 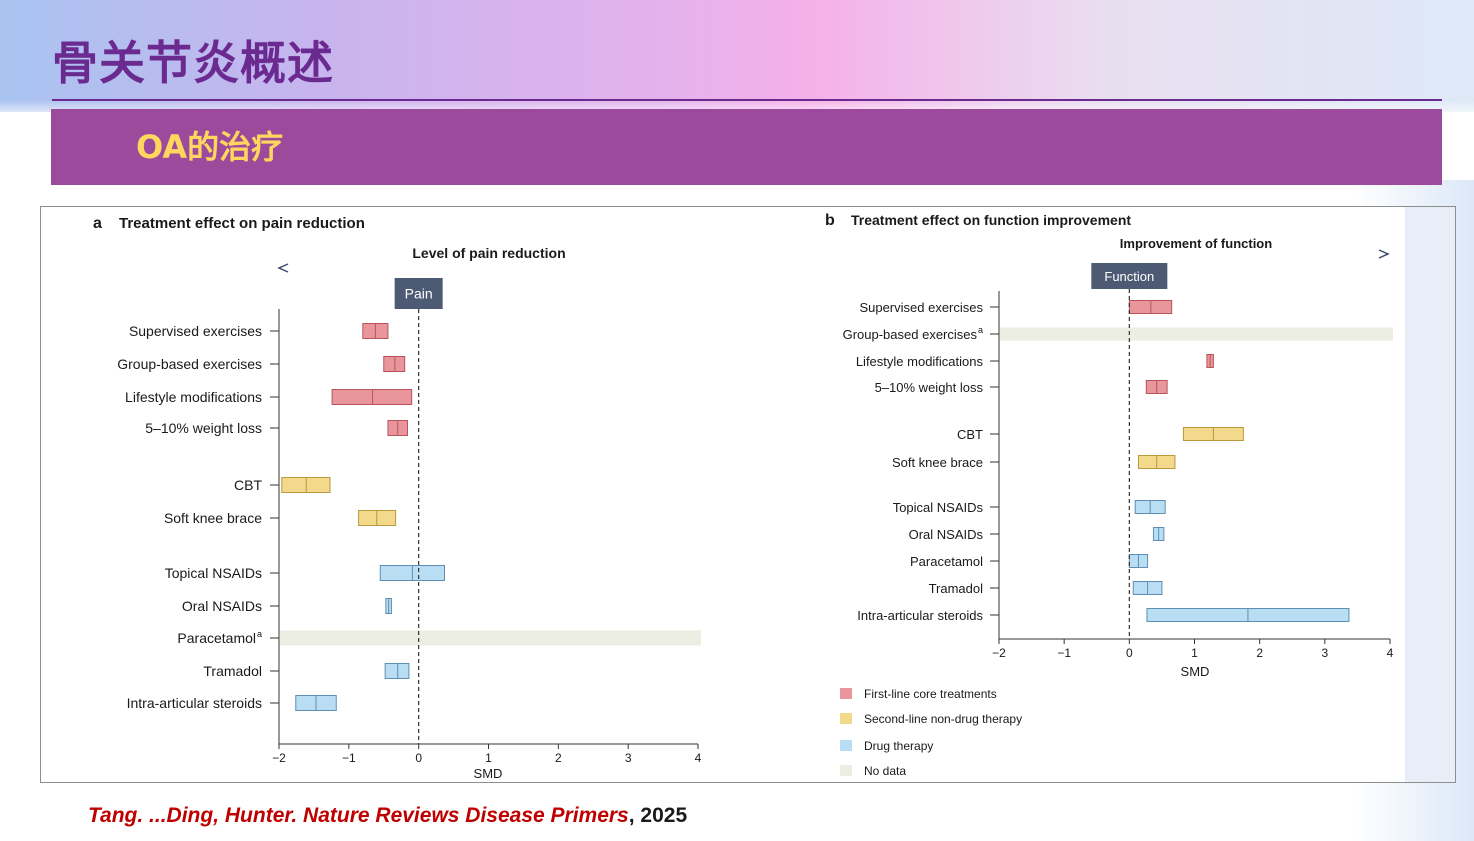 I want to click on title-divider, so click(x=747, y=100).